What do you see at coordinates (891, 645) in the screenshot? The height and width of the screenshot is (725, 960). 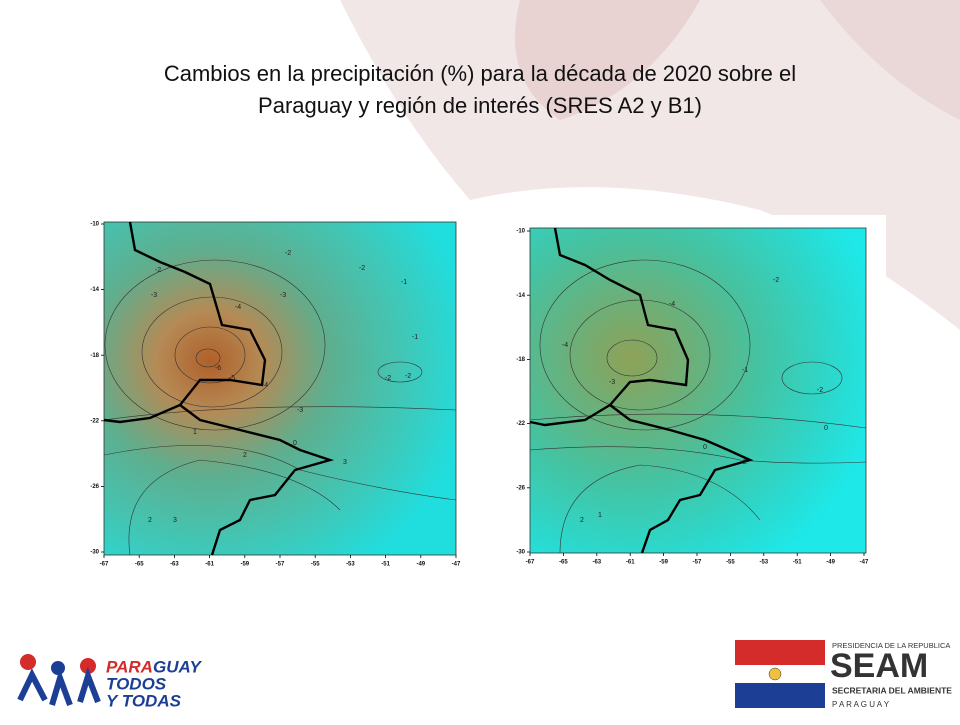 I see `logo-text: PRESIDENCIA DE LA REPUBLICA` at bounding box center [891, 645].